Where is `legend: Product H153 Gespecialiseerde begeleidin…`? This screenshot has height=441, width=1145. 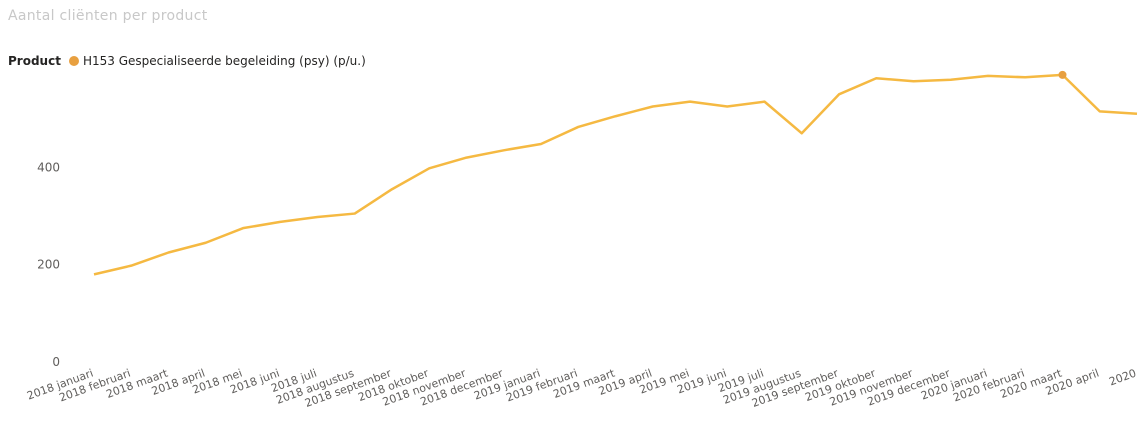
legend: Product H153 Gespecialiseerde begeleidin… is located at coordinates (187, 61).